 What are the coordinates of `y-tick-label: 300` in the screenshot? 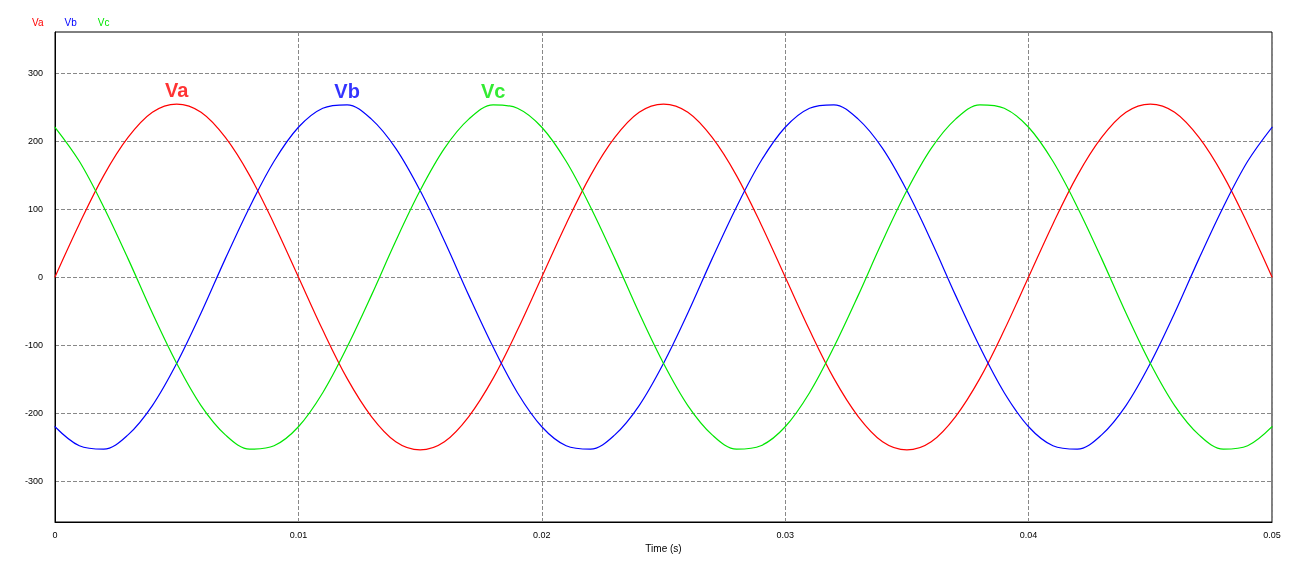 It's located at (35, 72).